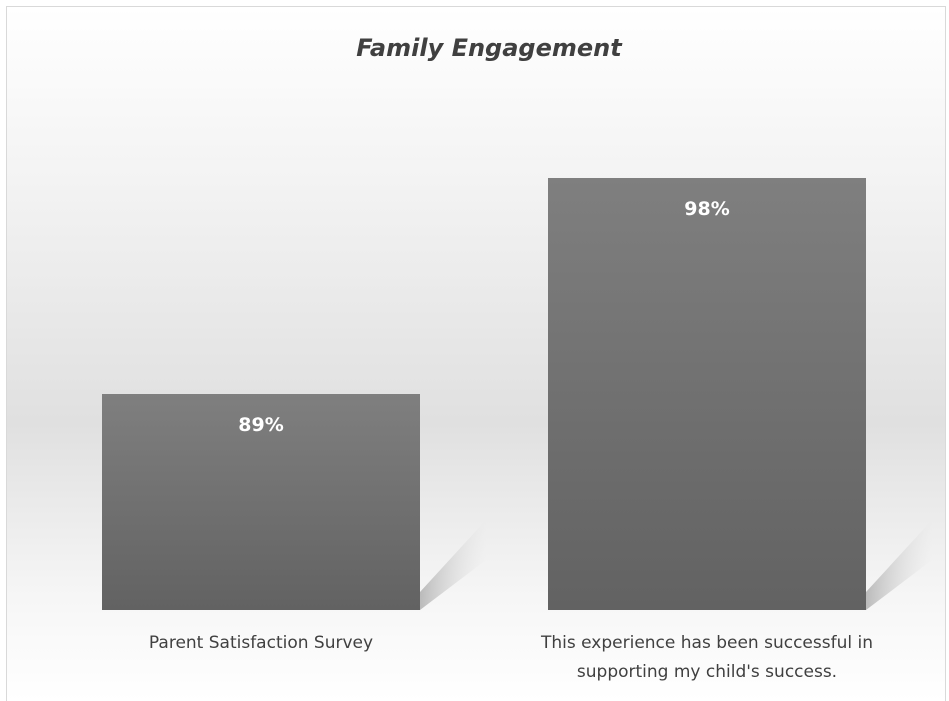  Describe the element at coordinates (707, 672) in the screenshot. I see `category-label: supporting my child's success.` at that location.